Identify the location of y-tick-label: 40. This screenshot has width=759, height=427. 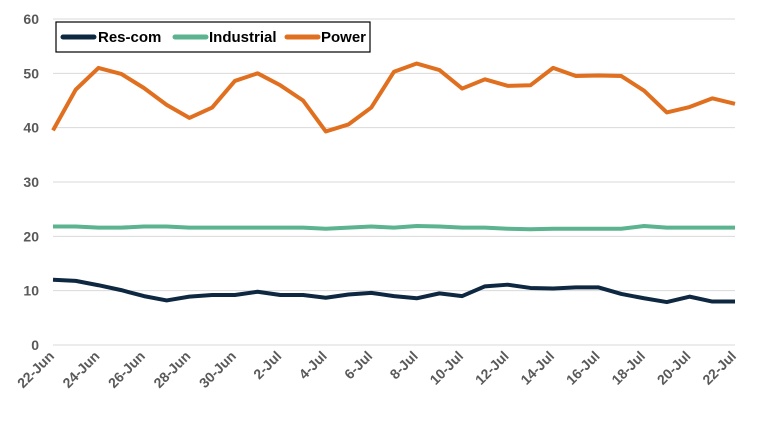
(31, 128).